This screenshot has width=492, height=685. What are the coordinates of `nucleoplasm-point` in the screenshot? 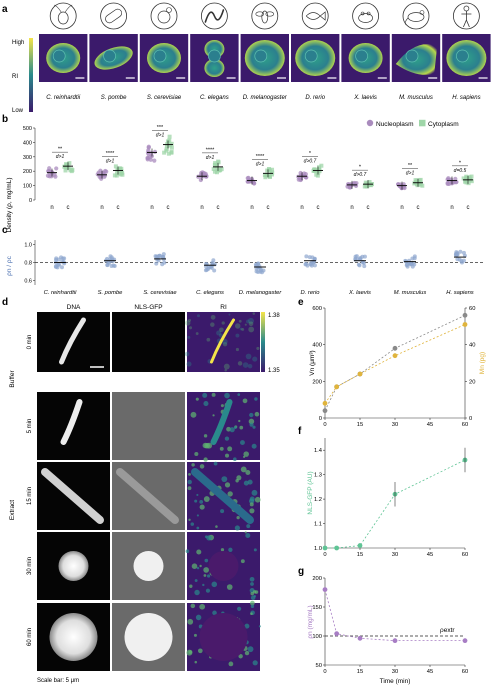 It's located at (204, 173).